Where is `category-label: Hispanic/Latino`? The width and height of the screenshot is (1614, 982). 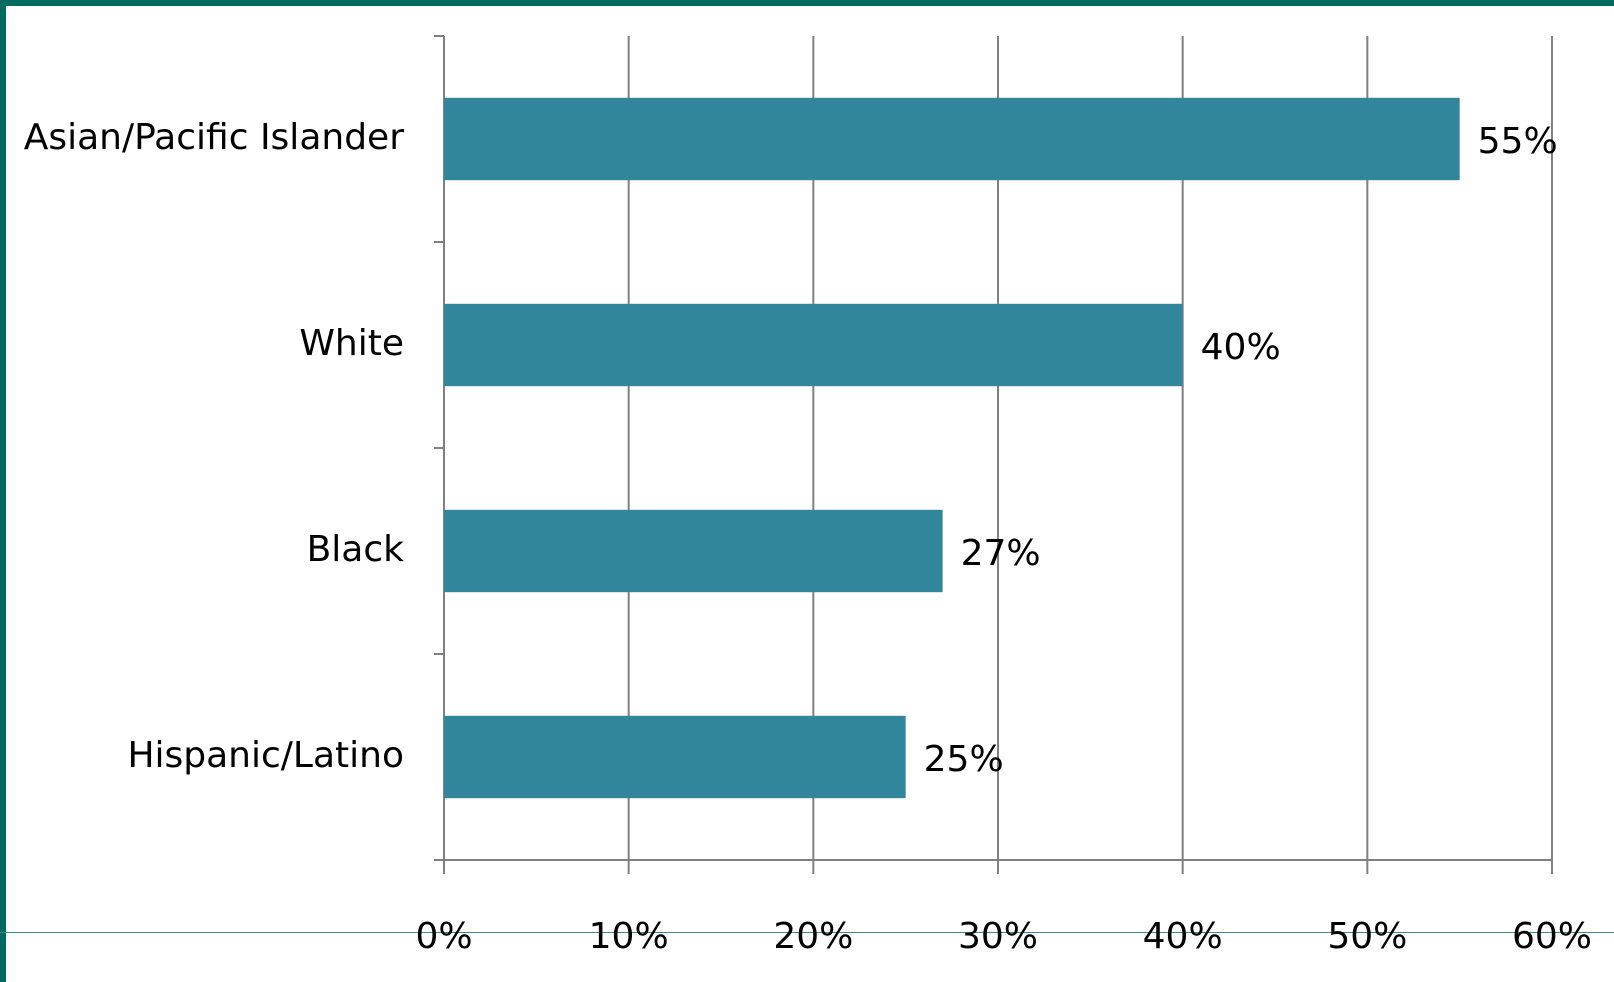 category-label: Hispanic/Latino is located at coordinates (265, 755).